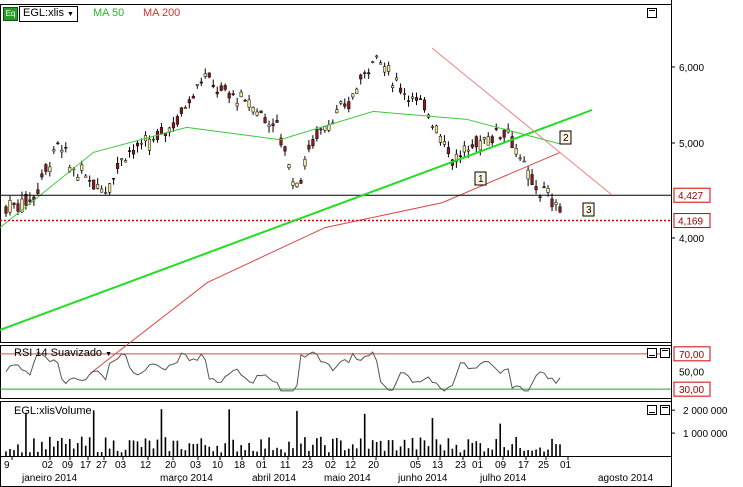 This screenshot has height=487, width=743. I want to click on x-tick-label: 23, so click(308, 465).